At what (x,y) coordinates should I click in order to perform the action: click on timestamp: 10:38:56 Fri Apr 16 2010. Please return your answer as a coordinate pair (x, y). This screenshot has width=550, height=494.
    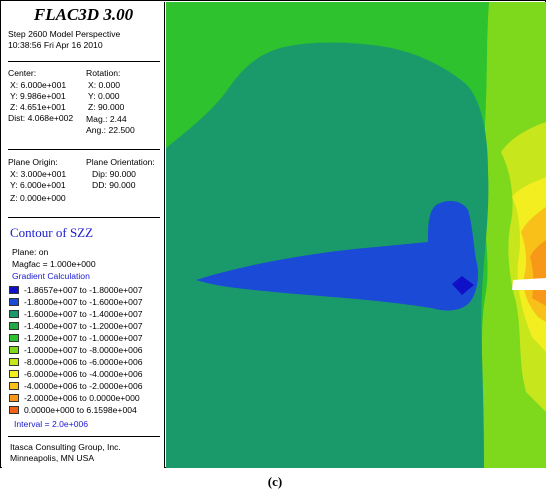
    Looking at the image, I should click on (55, 45).